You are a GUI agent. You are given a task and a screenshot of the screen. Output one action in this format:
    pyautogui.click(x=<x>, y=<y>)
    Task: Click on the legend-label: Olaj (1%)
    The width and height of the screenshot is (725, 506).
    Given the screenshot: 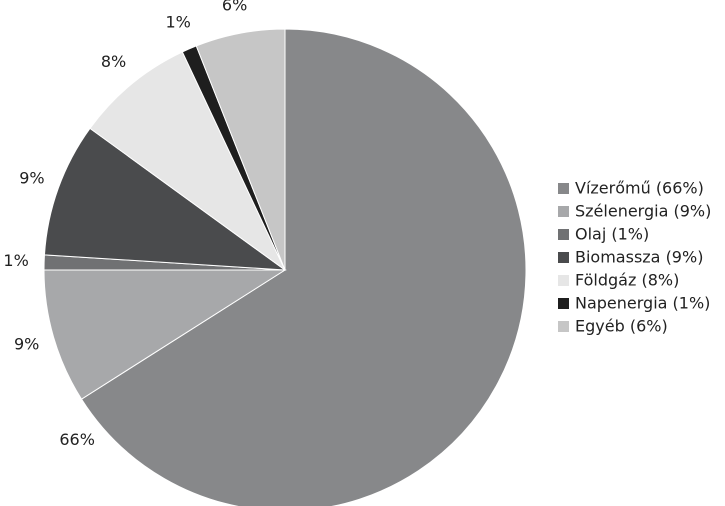 What is the action you would take?
    pyautogui.click(x=612, y=234)
    